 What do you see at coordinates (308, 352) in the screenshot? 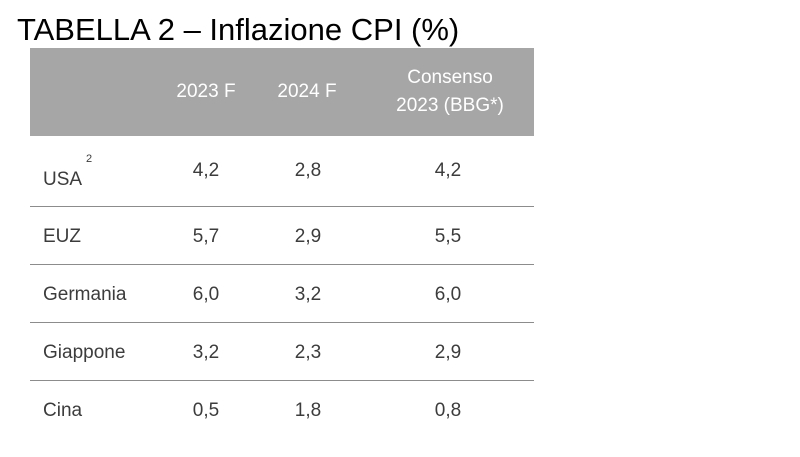
I see `value-2024f: 2,3` at bounding box center [308, 352].